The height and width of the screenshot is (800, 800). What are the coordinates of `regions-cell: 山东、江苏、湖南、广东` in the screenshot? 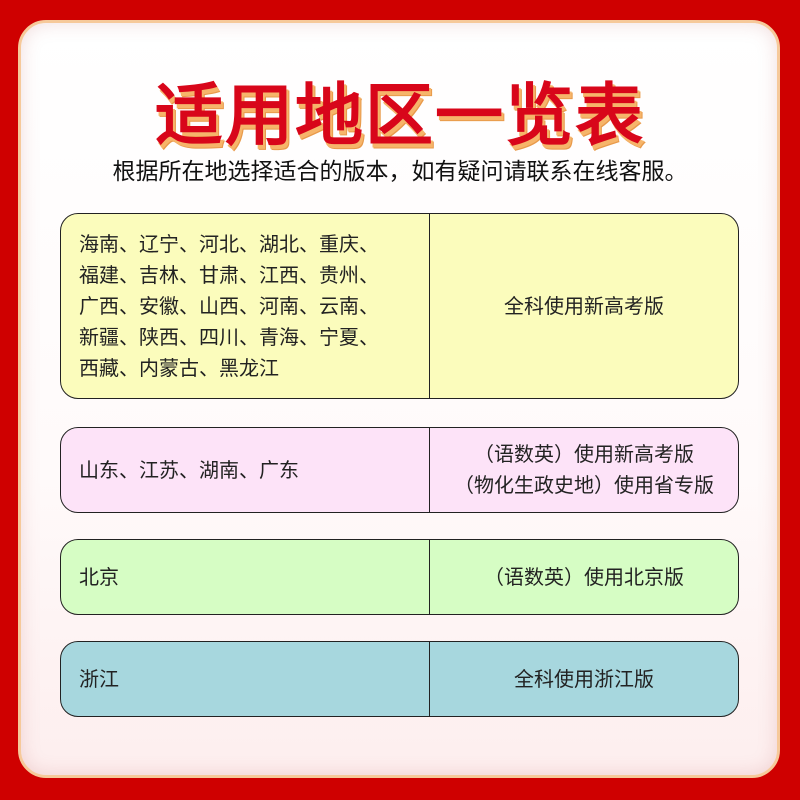 It's located at (245, 470).